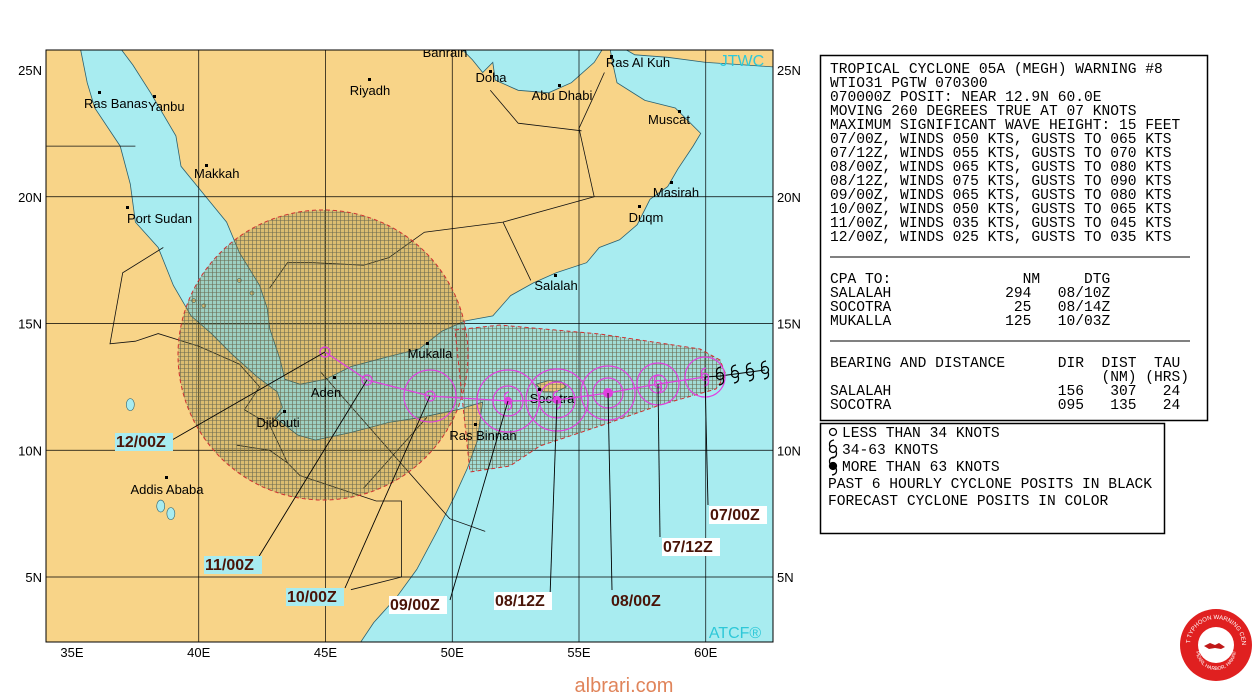 Image resolution: width=1256 pixels, height=694 pixels. What do you see at coordinates (1001, 154) in the screenshot?
I see `warning-line: 07/12Z, WINDS 055 KTS, GUSTS TO 070 KTS` at bounding box center [1001, 154].